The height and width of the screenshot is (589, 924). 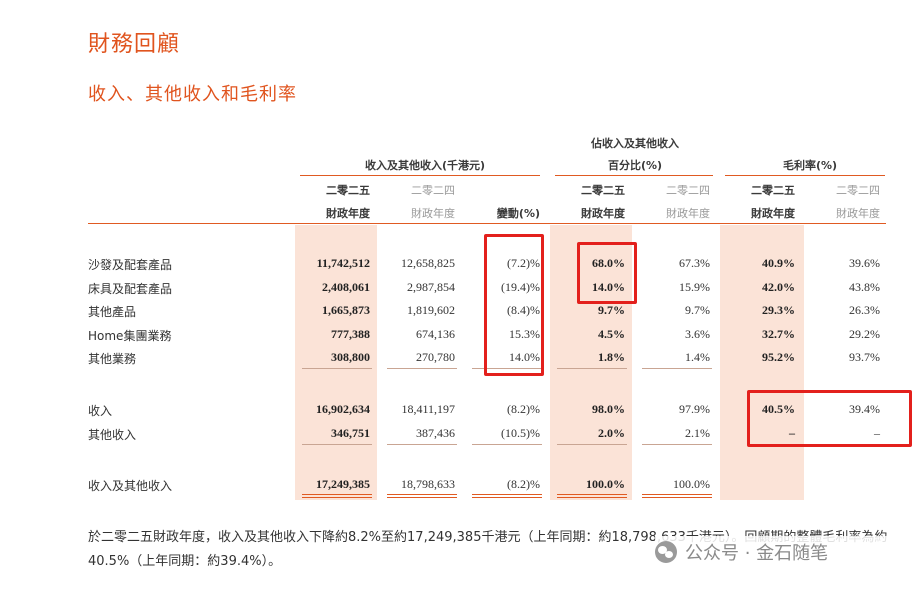 What do you see at coordinates (518, 213) in the screenshot?
I see `header-change: 變動(%)` at bounding box center [518, 213].